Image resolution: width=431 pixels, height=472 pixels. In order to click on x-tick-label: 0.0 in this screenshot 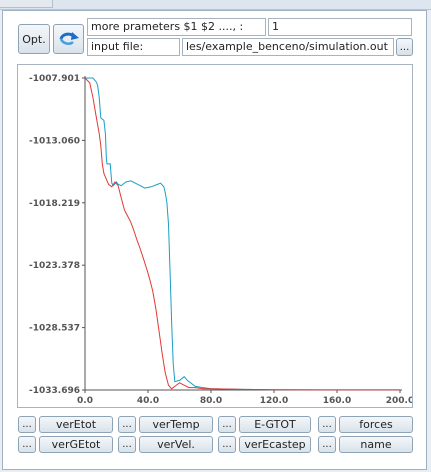, I will do `click(85, 401)`.